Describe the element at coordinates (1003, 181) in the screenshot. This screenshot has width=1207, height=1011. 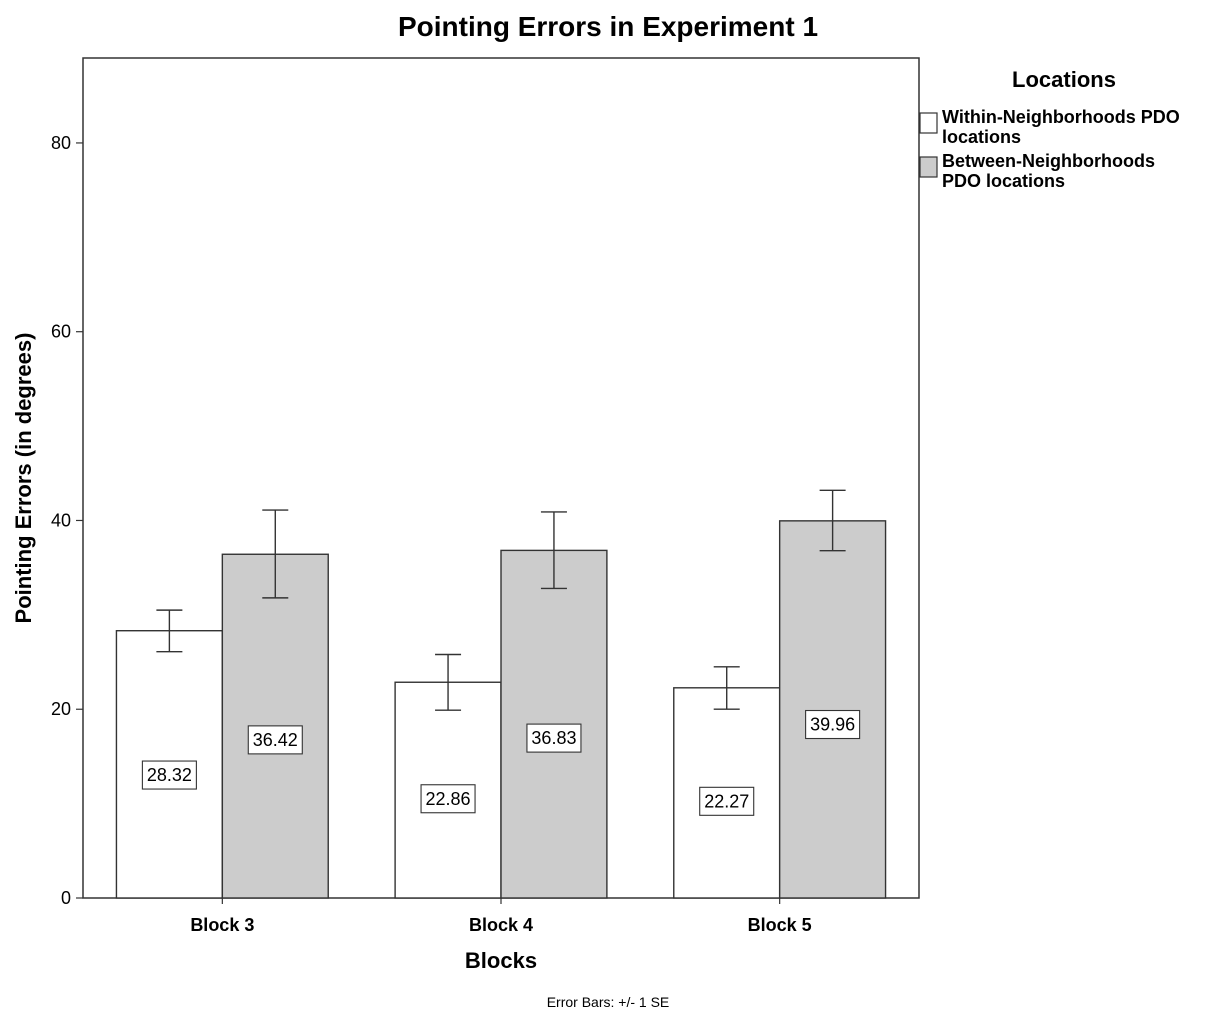
I see `legend-label: PDO locations` at that location.